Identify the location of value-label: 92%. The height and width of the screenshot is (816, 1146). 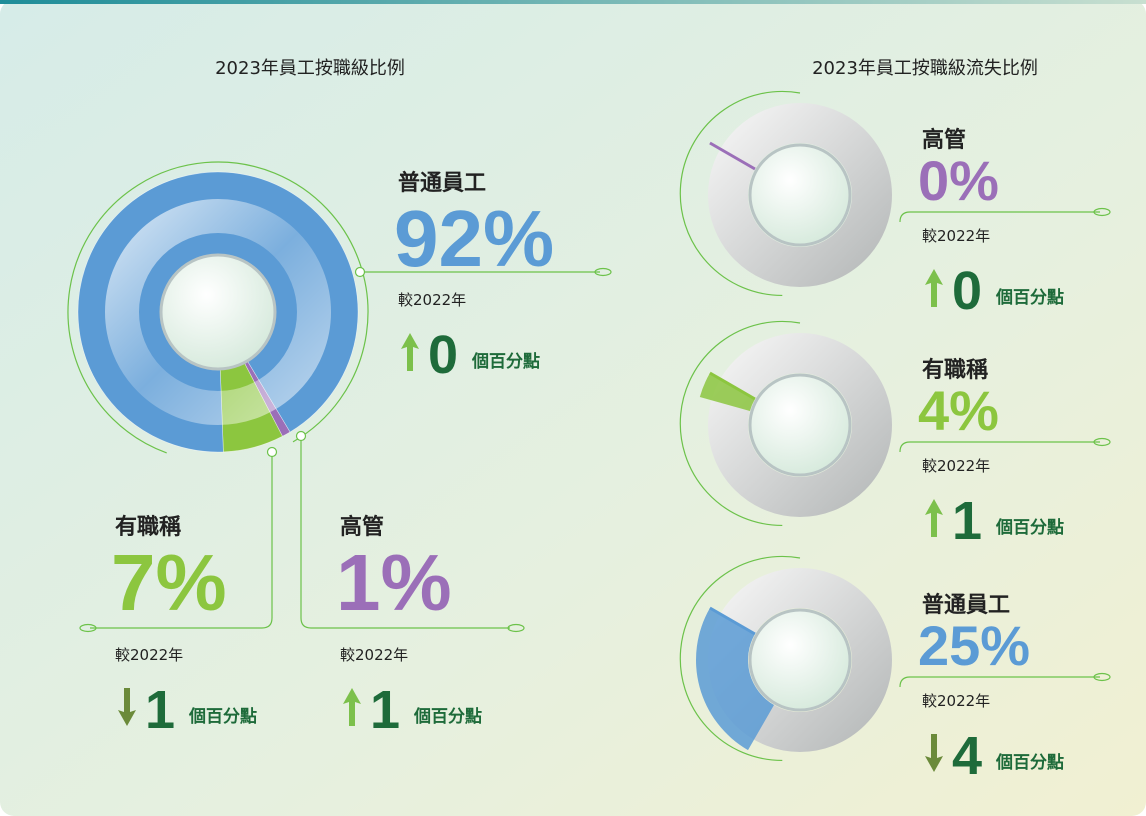
(474, 238).